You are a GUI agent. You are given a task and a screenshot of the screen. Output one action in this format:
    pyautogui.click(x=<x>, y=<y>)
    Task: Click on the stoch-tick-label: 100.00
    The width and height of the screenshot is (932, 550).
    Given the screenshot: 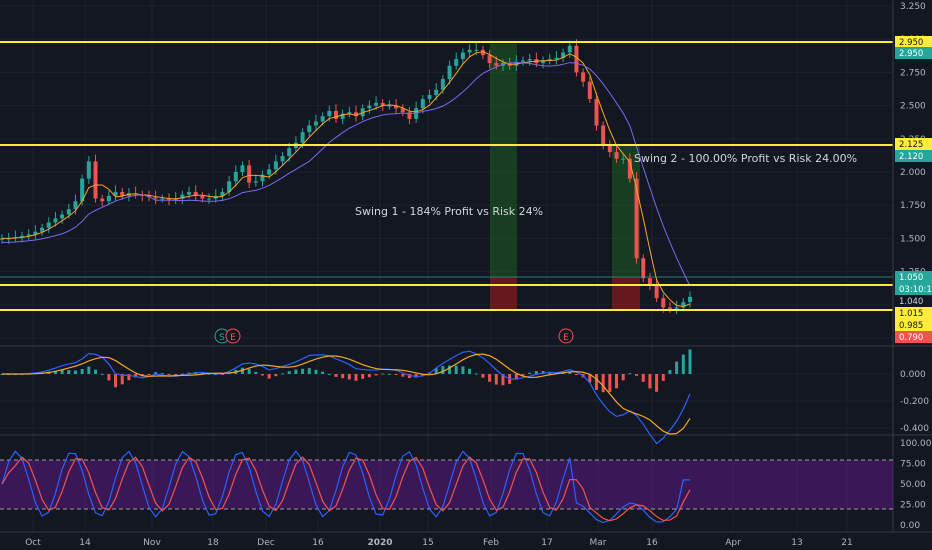 What is the action you would take?
    pyautogui.click(x=916, y=444)
    